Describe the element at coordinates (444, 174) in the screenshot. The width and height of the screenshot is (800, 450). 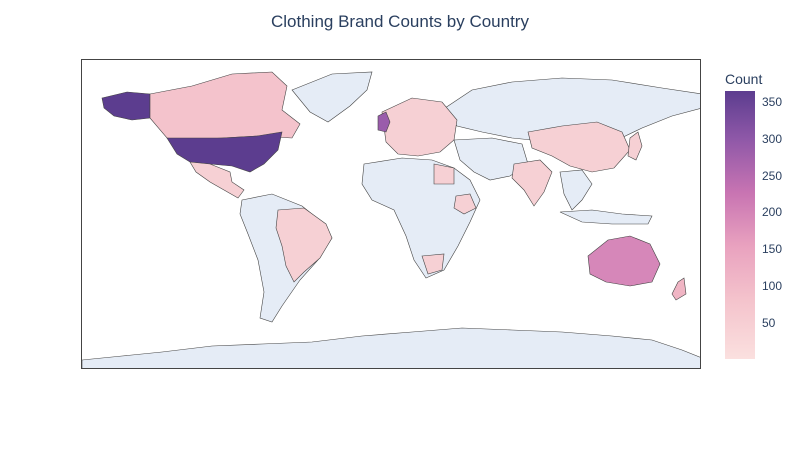
I see `country-egypt` at that location.